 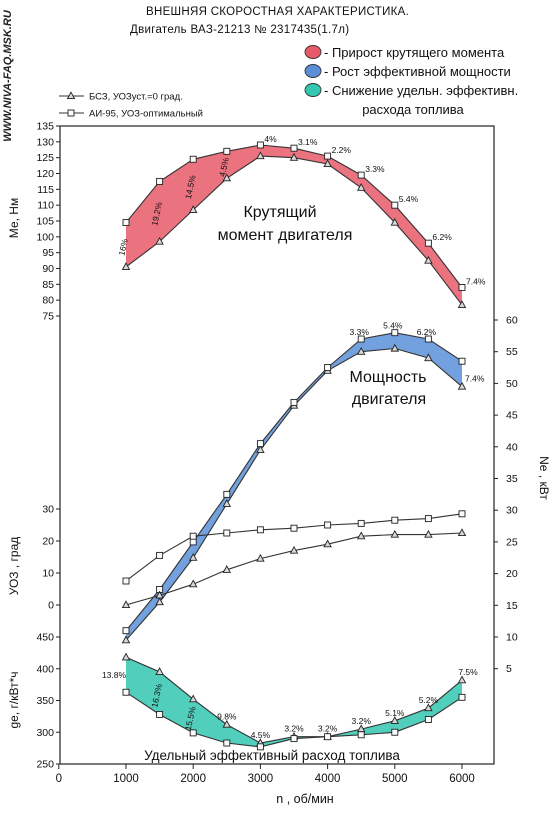 I want to click on x-tick-label: 5000, so click(x=395, y=779).